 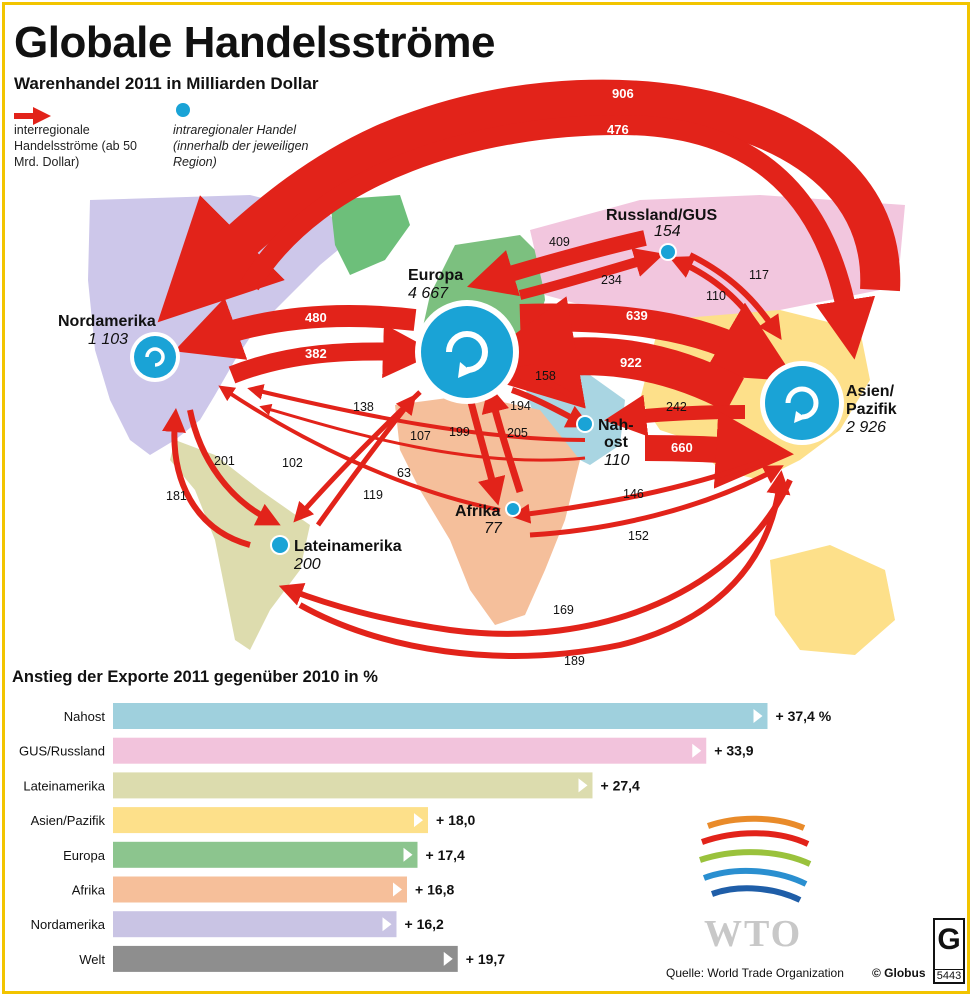 I want to click on flow-label-me-to-na2: 63, so click(x=404, y=473).